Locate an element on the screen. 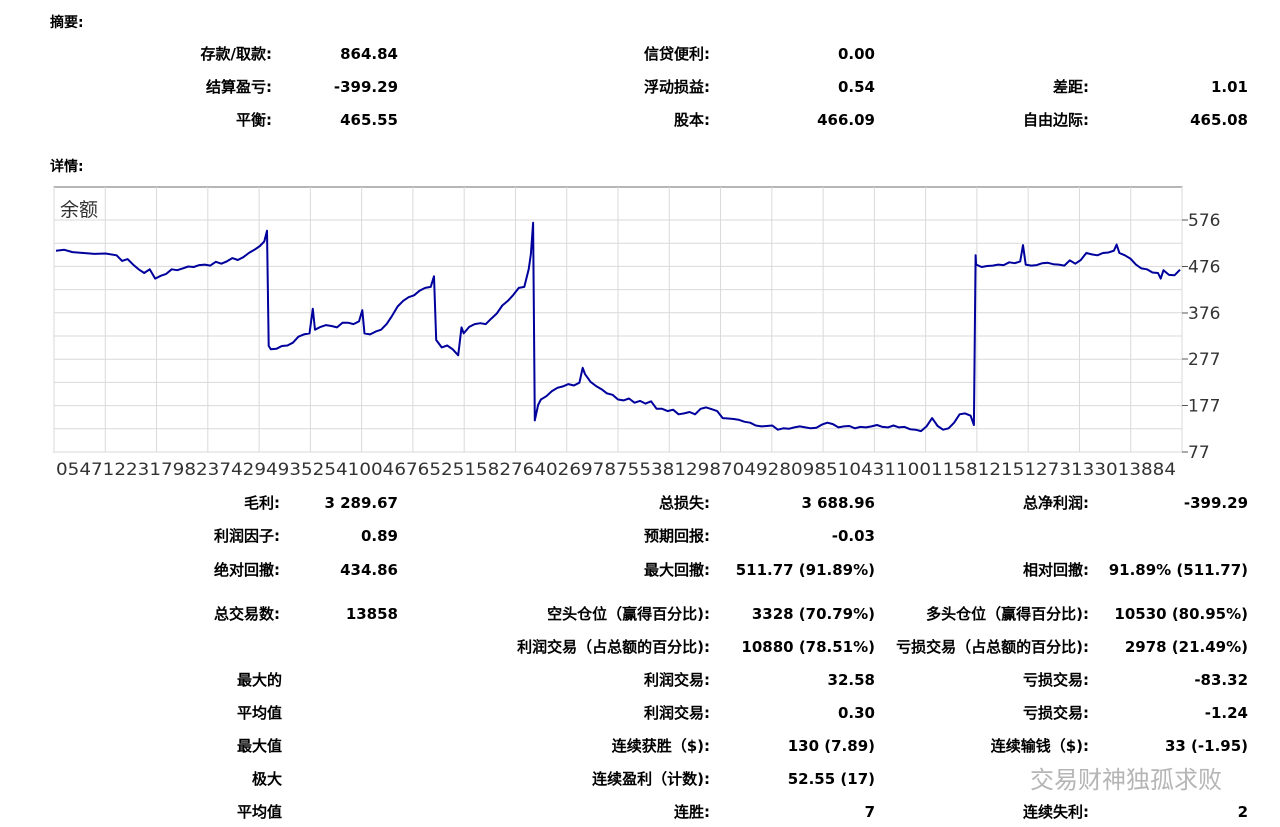 This screenshot has height=827, width=1280. y-axis-ticks: 576 476 376 277 177 77 is located at coordinates (1201, 337).